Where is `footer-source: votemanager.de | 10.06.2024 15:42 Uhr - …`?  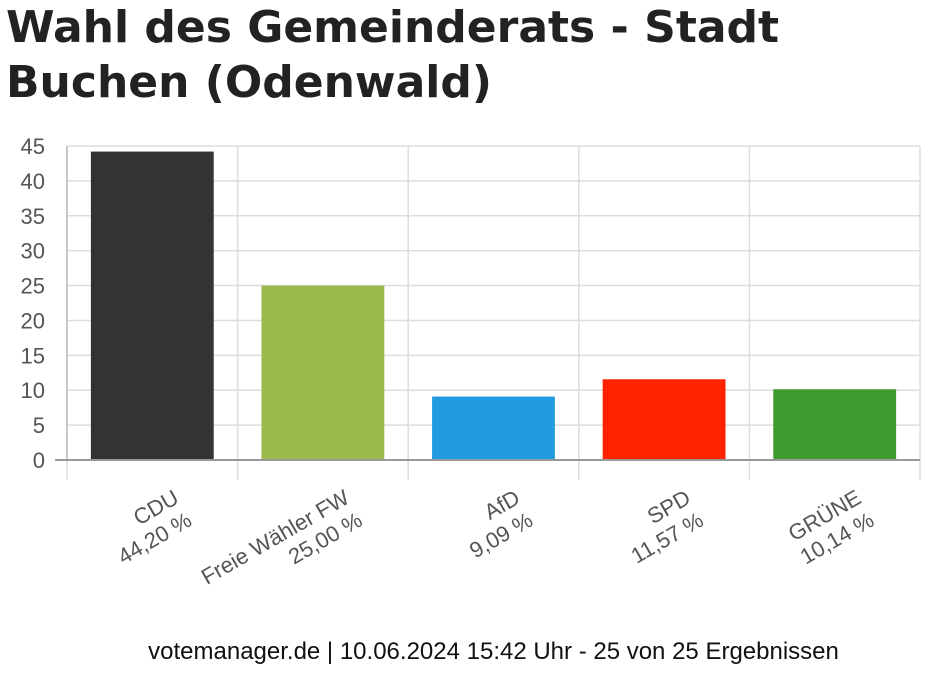 footer-source: votemanager.de | 10.06.2024 15:42 Uhr - … is located at coordinates (493, 651).